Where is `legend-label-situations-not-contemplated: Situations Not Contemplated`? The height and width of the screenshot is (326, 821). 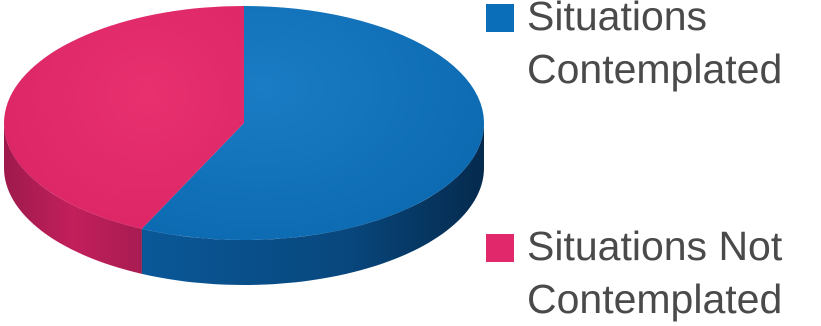
legend-label-situations-not-contemplated: Situations Not Contemplated is located at coordinates (655, 272).